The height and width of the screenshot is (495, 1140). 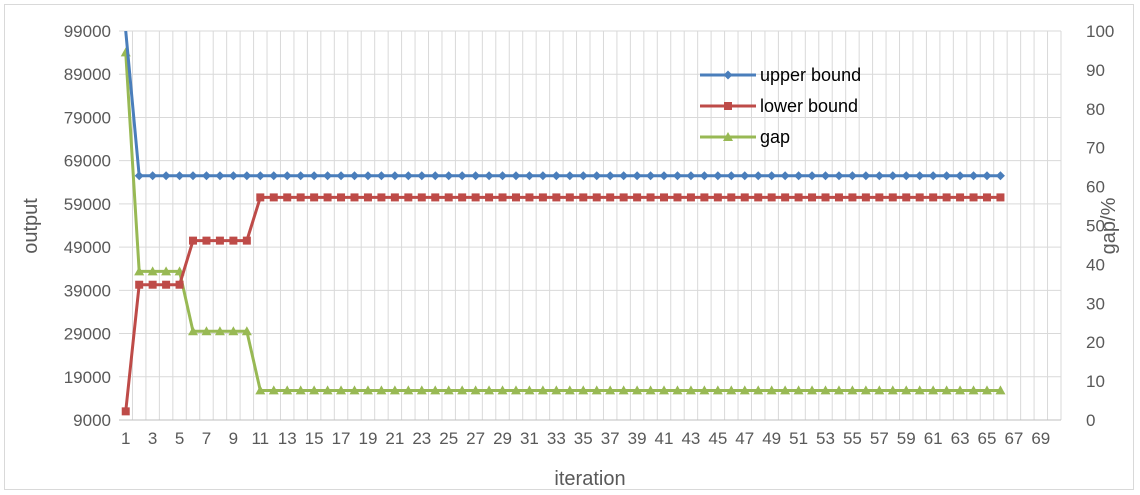 What do you see at coordinates (87, 334) in the screenshot?
I see `y-tick-label: 29000` at bounding box center [87, 334].